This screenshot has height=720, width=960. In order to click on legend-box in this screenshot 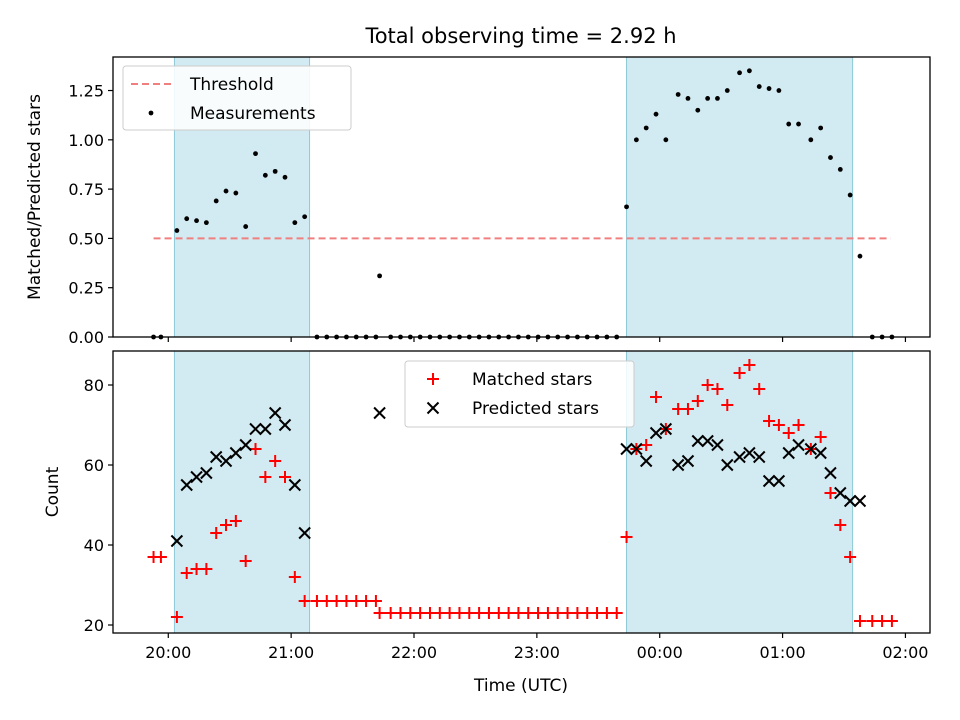, I will do `click(519, 394)`.